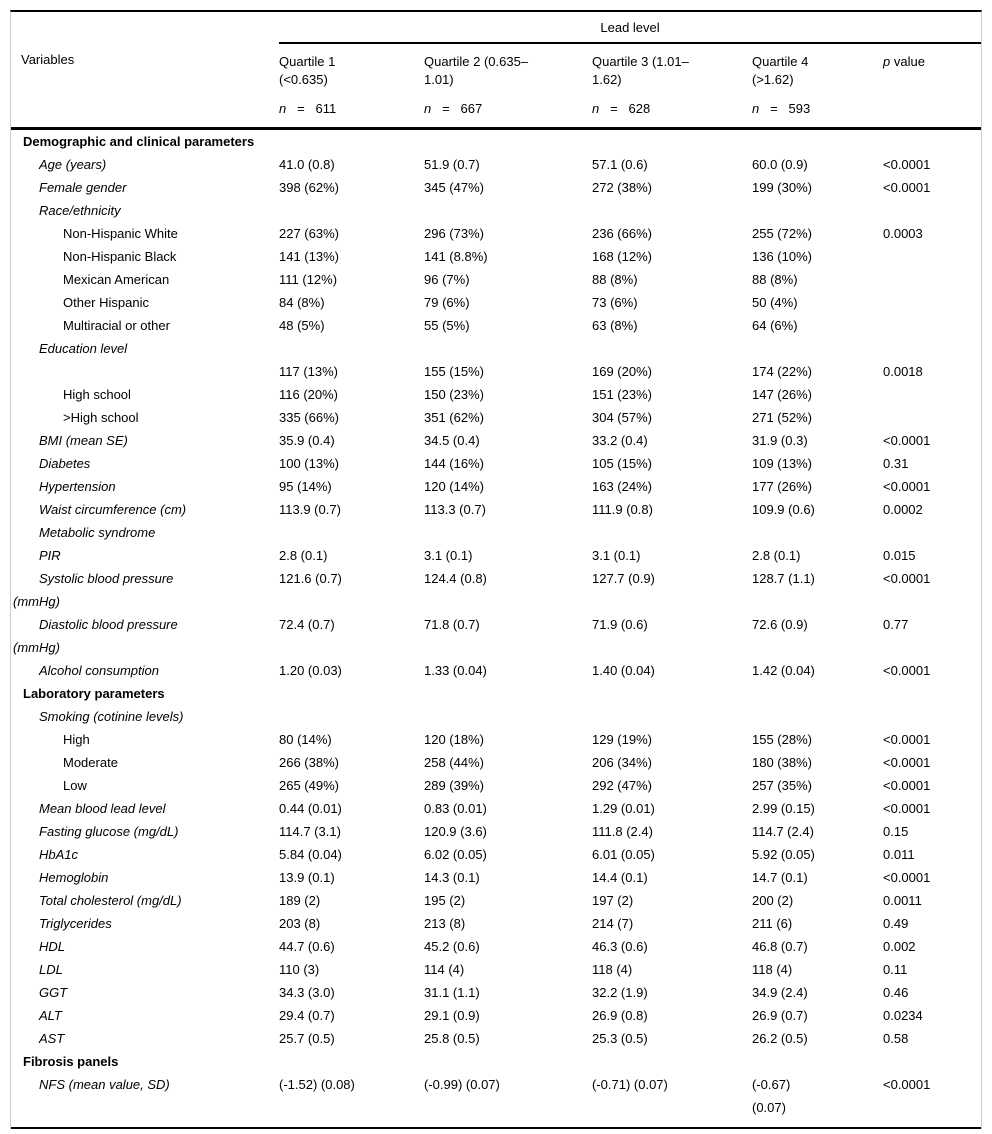 The width and height of the screenshot is (992, 1134). Describe the element at coordinates (932, 114) in the screenshot. I see `n-count-p-spacer` at that location.